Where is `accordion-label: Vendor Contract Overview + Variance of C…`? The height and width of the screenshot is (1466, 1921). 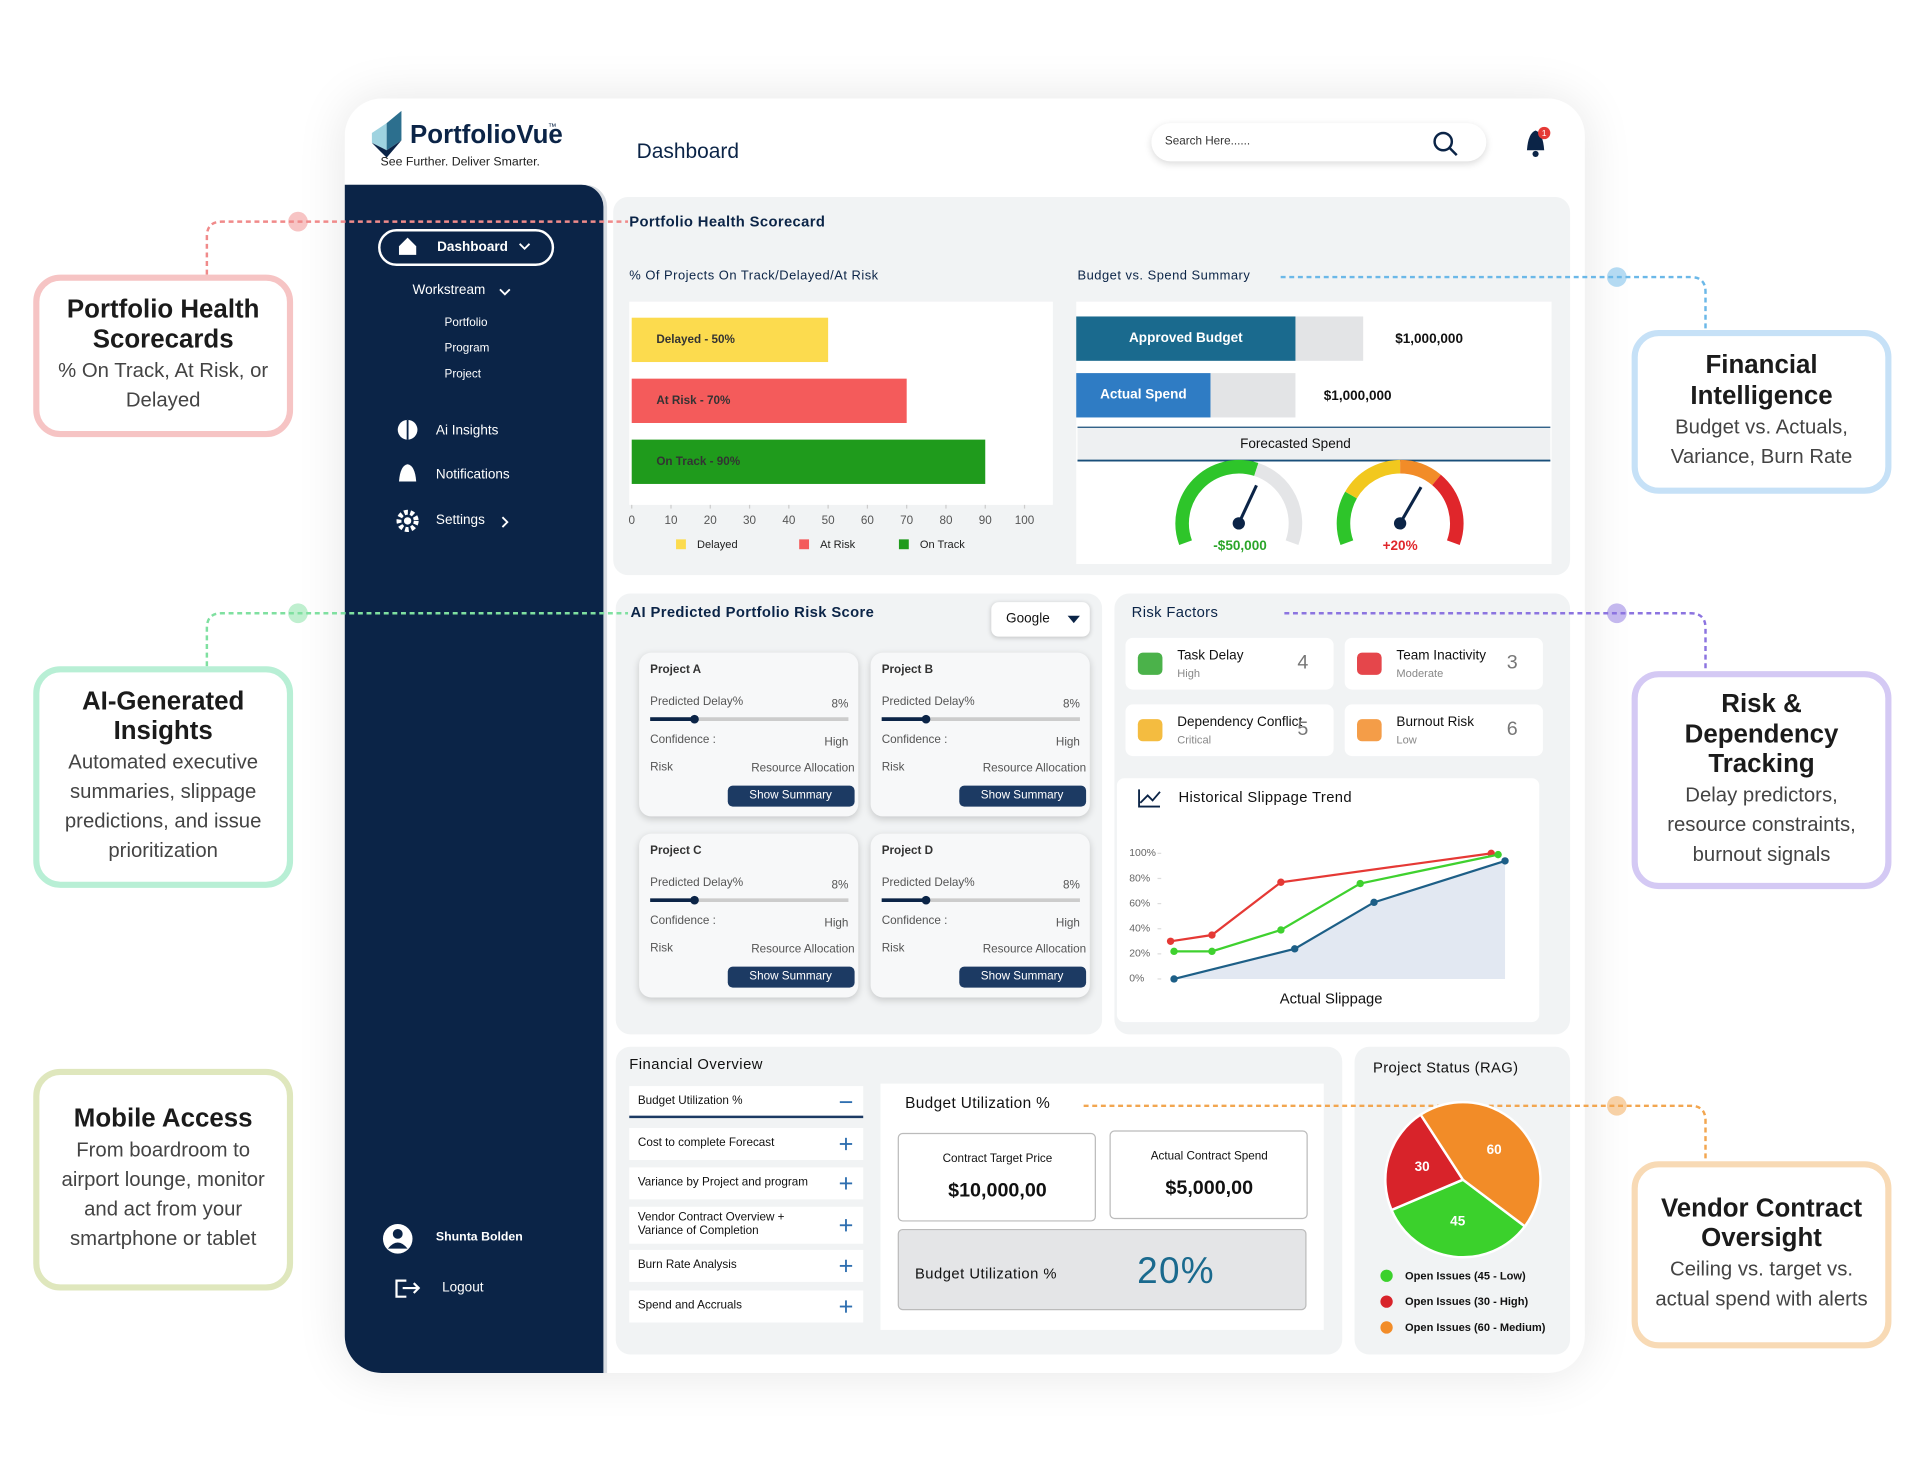 accordion-label: Vendor Contract Overview + Variance of C… is located at coordinates (711, 1224).